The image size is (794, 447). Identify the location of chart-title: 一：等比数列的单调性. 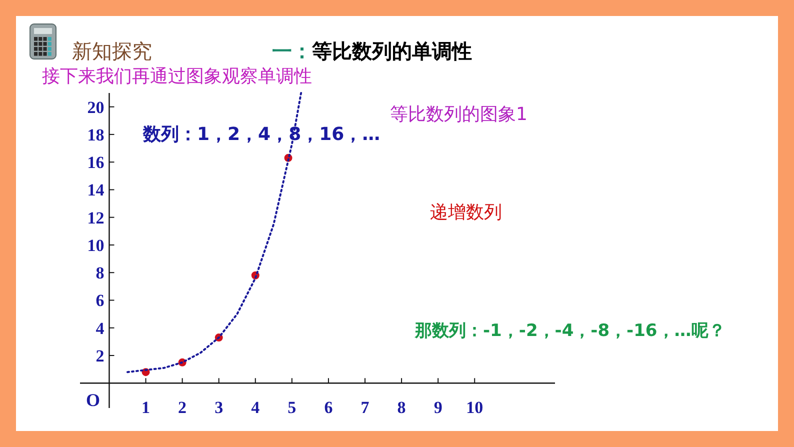
(372, 51).